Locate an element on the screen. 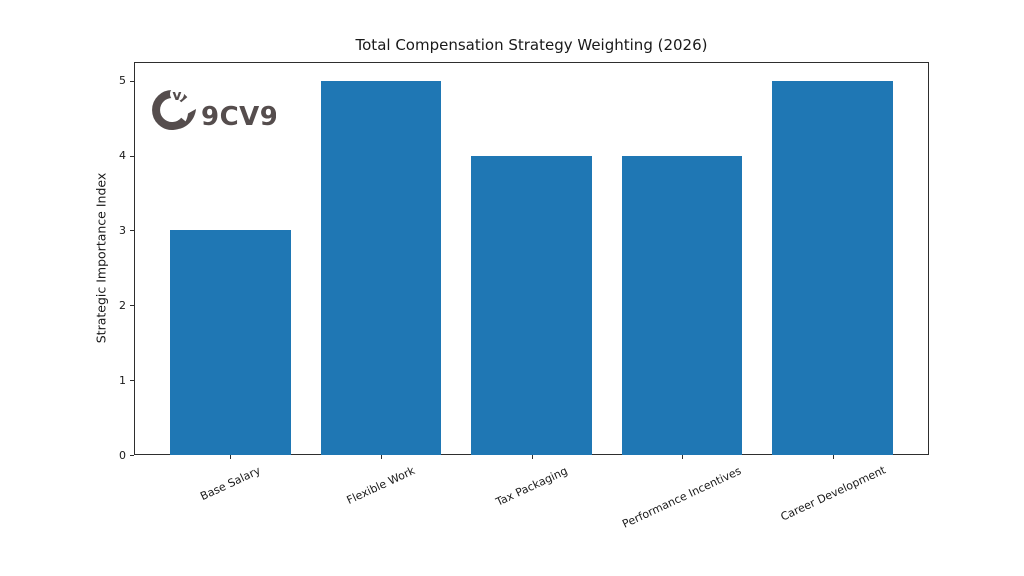 This screenshot has width=1024, height=576. y-axis-label: Strategic Importance Index is located at coordinates (101, 258).